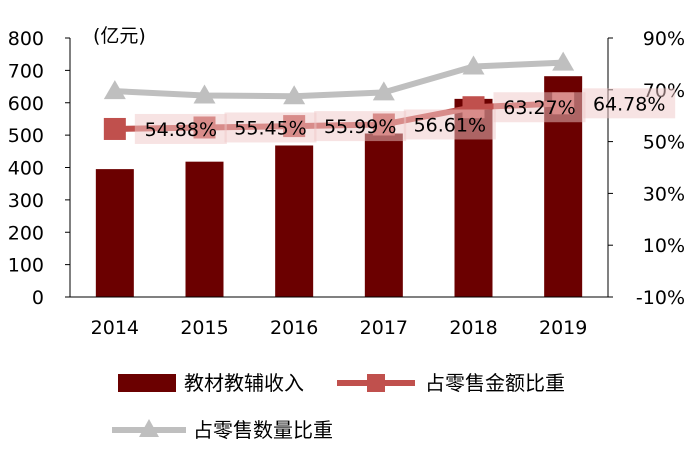  Describe the element at coordinates (38, 298) in the screenshot. I see `left-axis-tick-label: 0` at that location.